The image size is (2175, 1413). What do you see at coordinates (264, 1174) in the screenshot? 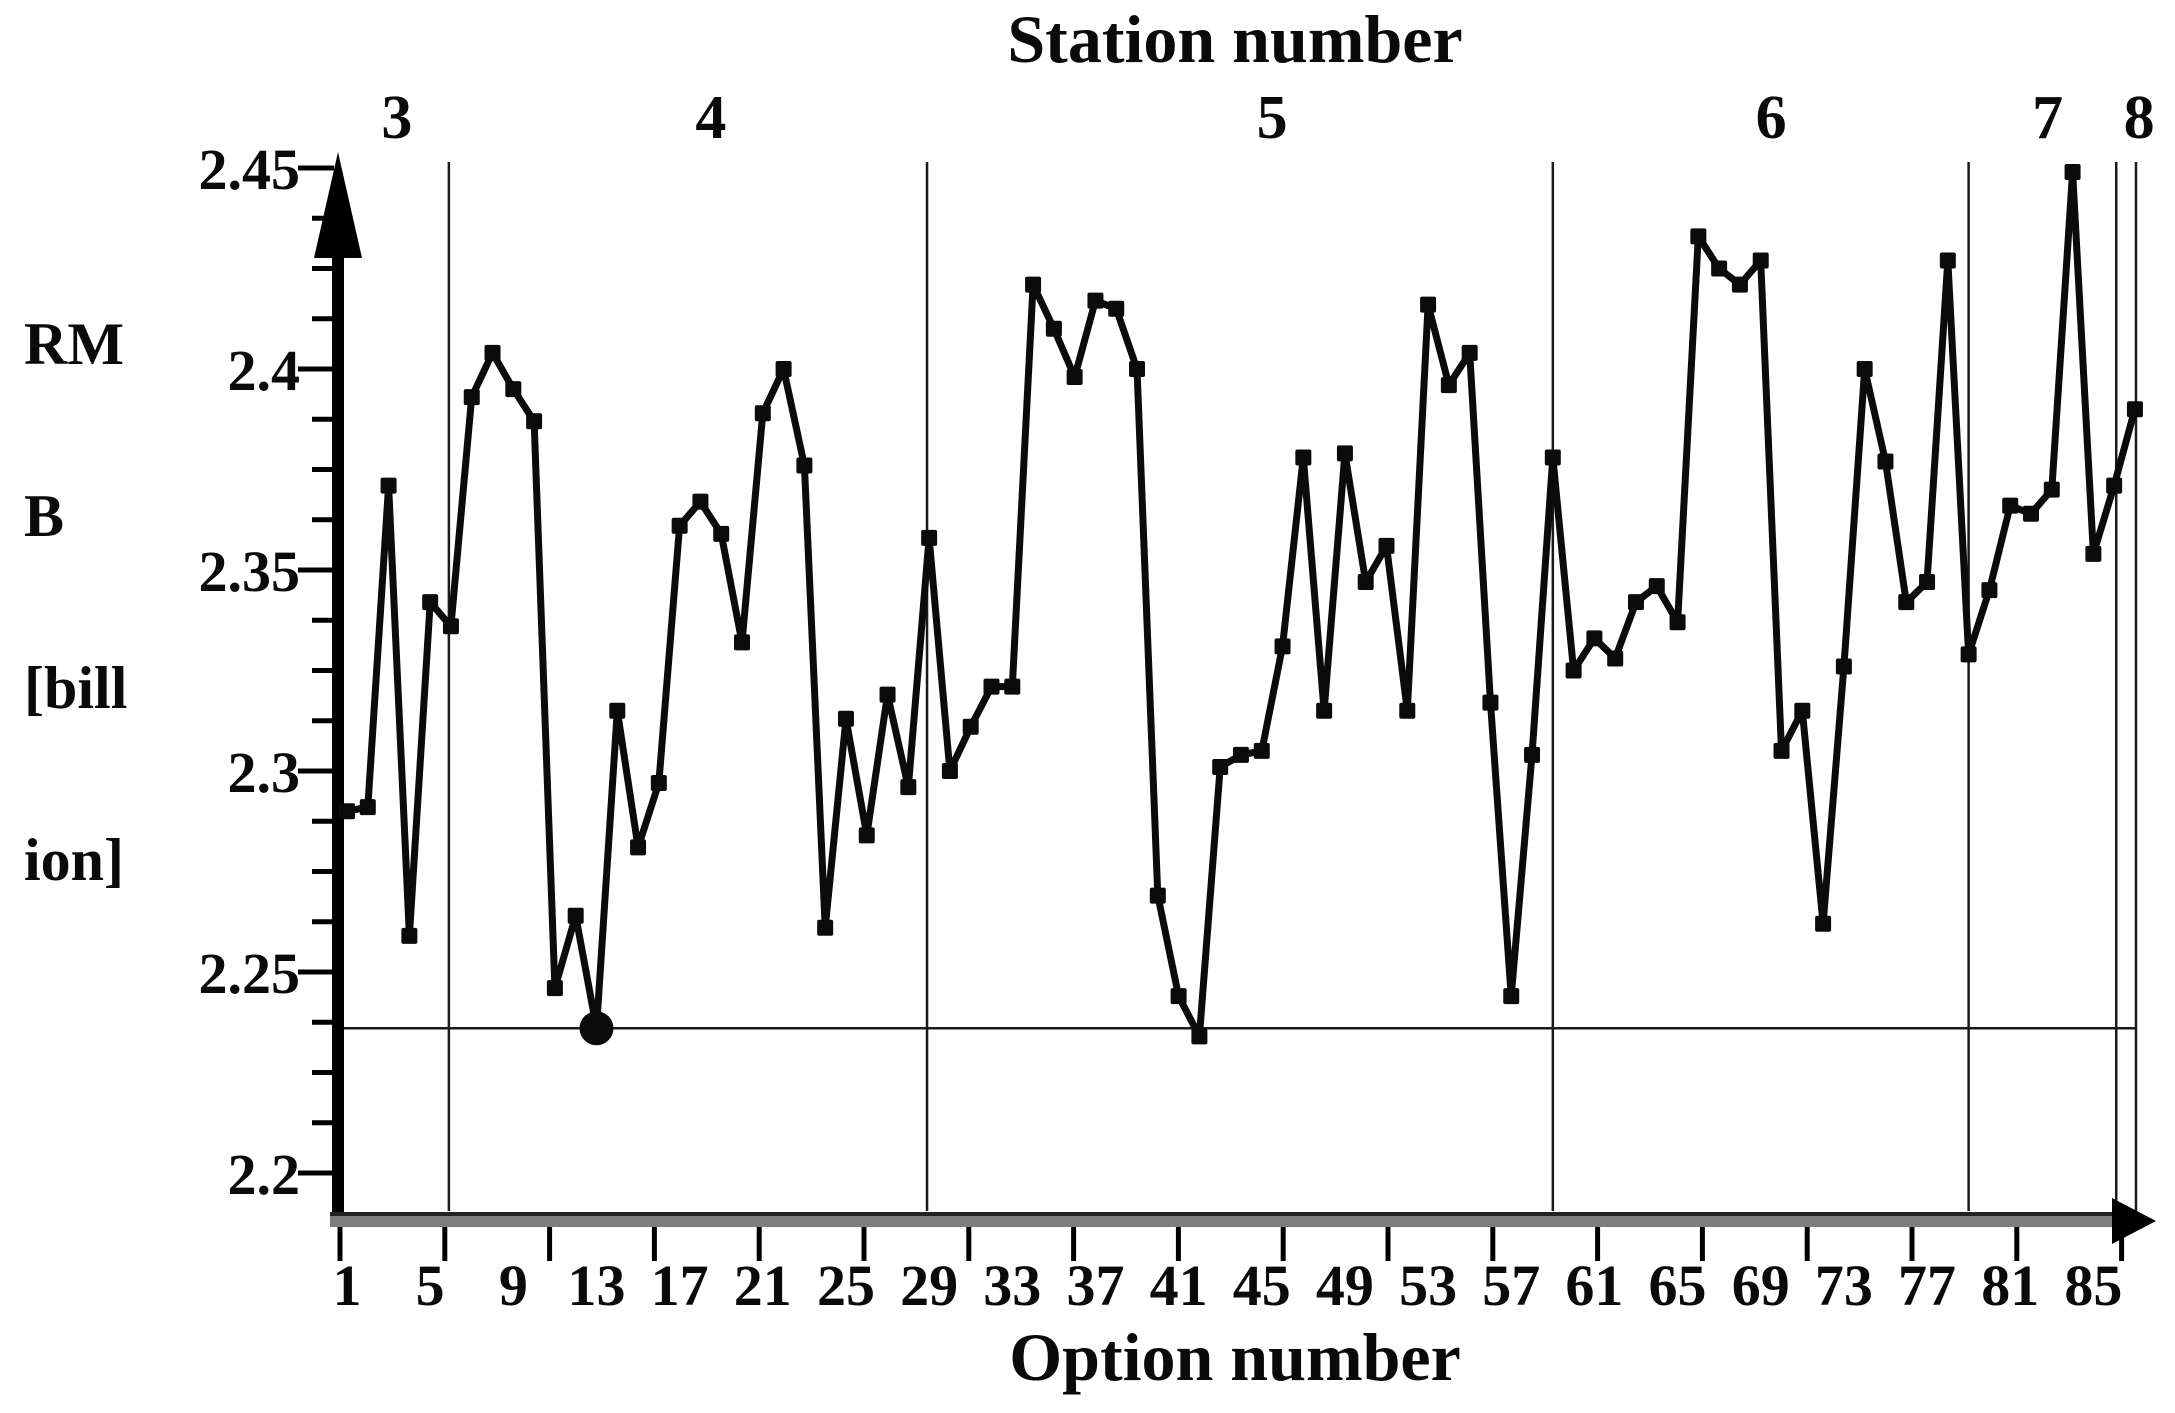
I see `y-axis-tick-label: 2.2` at bounding box center [264, 1174].